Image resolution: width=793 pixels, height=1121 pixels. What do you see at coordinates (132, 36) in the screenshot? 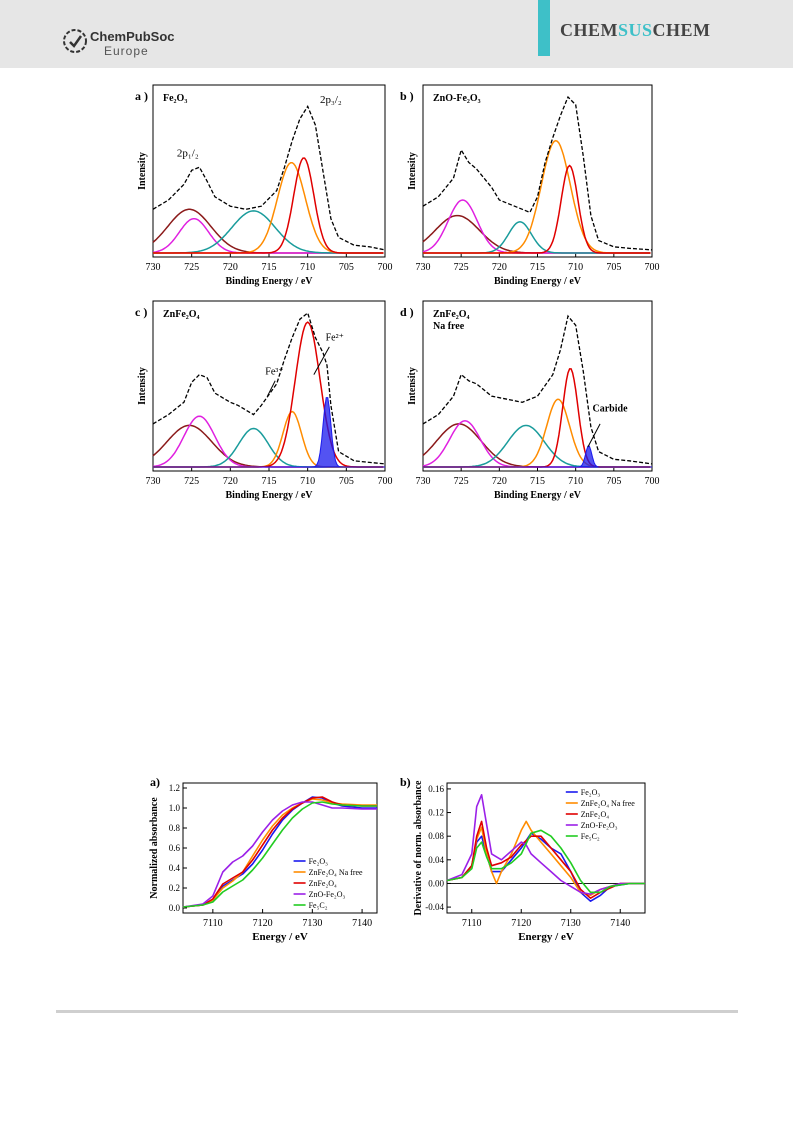
I see `logo-name: ChemPubSoc` at bounding box center [132, 36].